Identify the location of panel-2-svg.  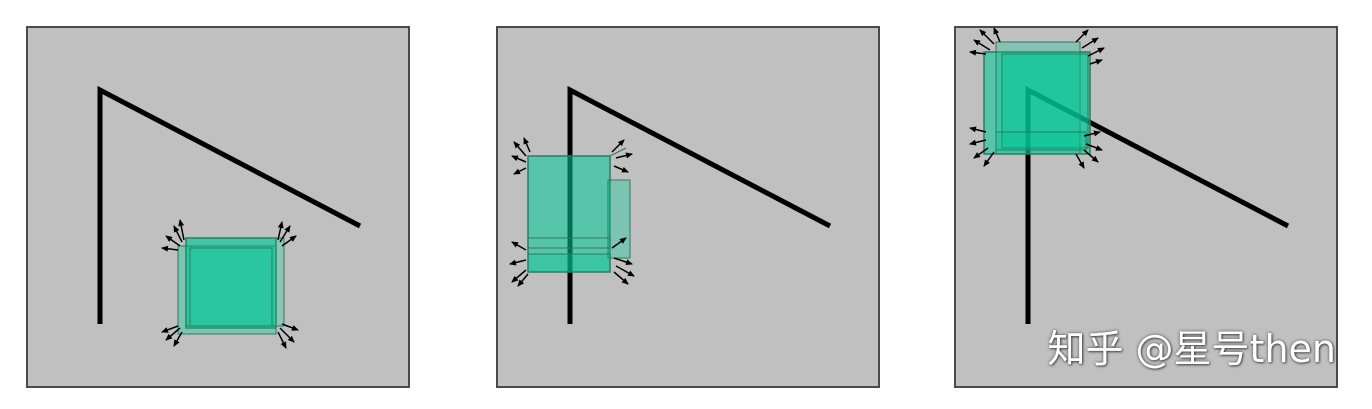
(670, 204).